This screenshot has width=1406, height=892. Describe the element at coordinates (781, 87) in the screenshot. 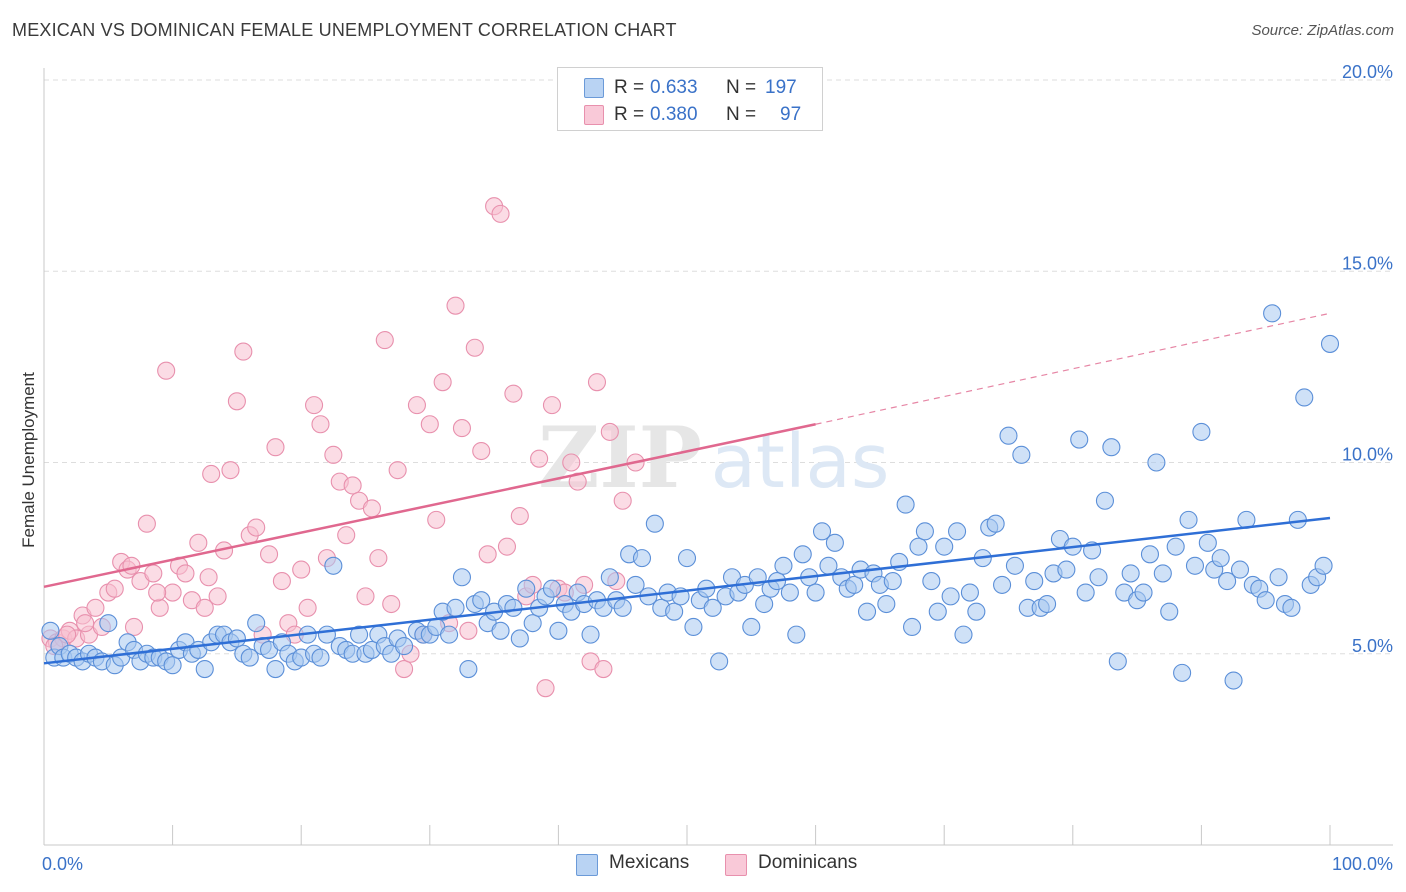

I see `legend-n-value: 197` at that location.